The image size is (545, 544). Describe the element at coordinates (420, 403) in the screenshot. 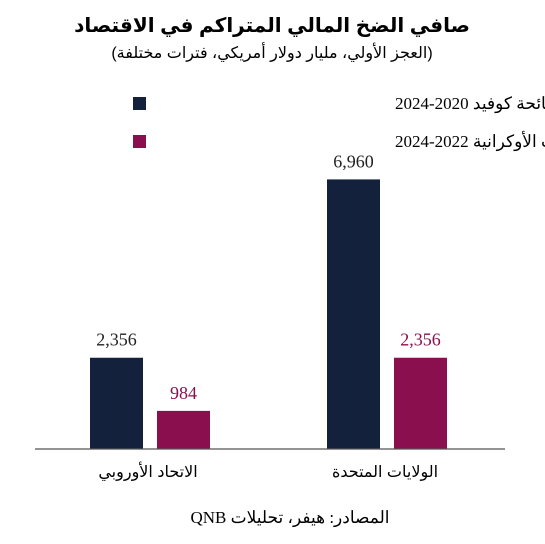

I see `bar-us-ukraine` at that location.